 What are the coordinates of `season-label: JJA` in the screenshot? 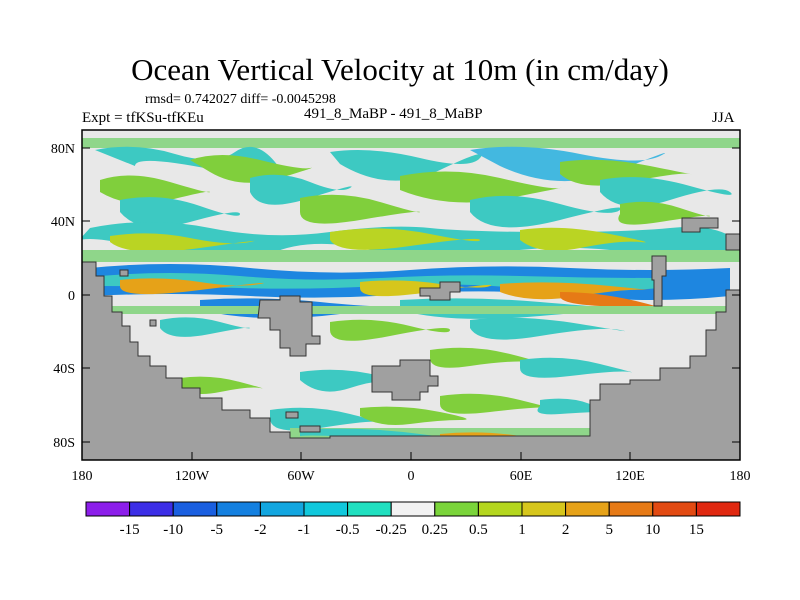 It's located at (723, 118).